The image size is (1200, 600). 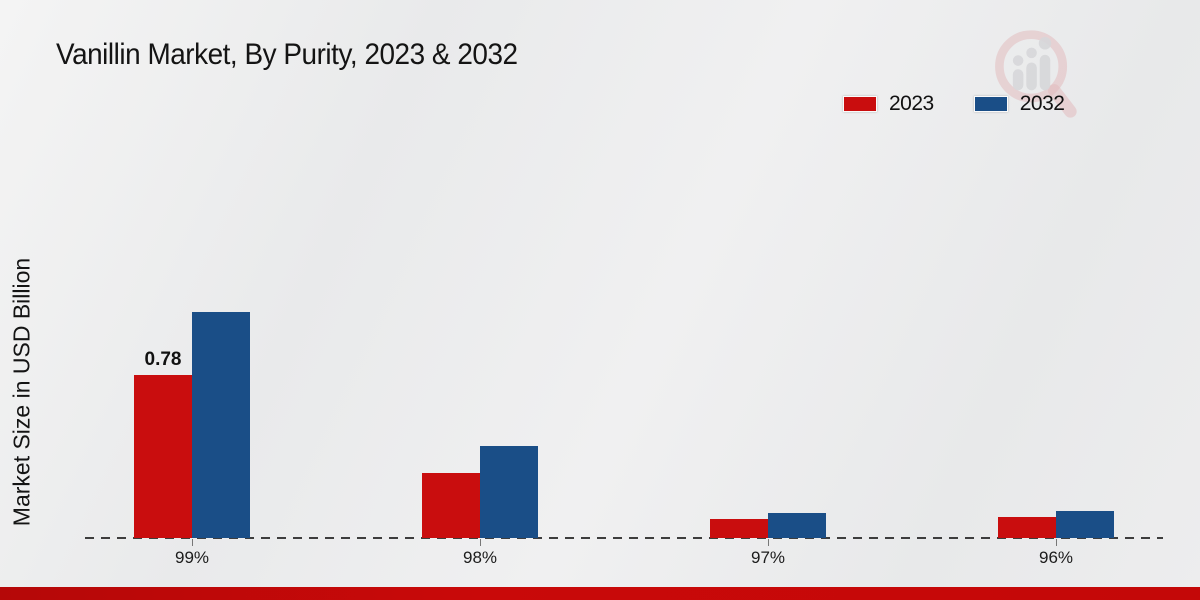 What do you see at coordinates (954, 104) in the screenshot?
I see `legend: 2023 2032` at bounding box center [954, 104].